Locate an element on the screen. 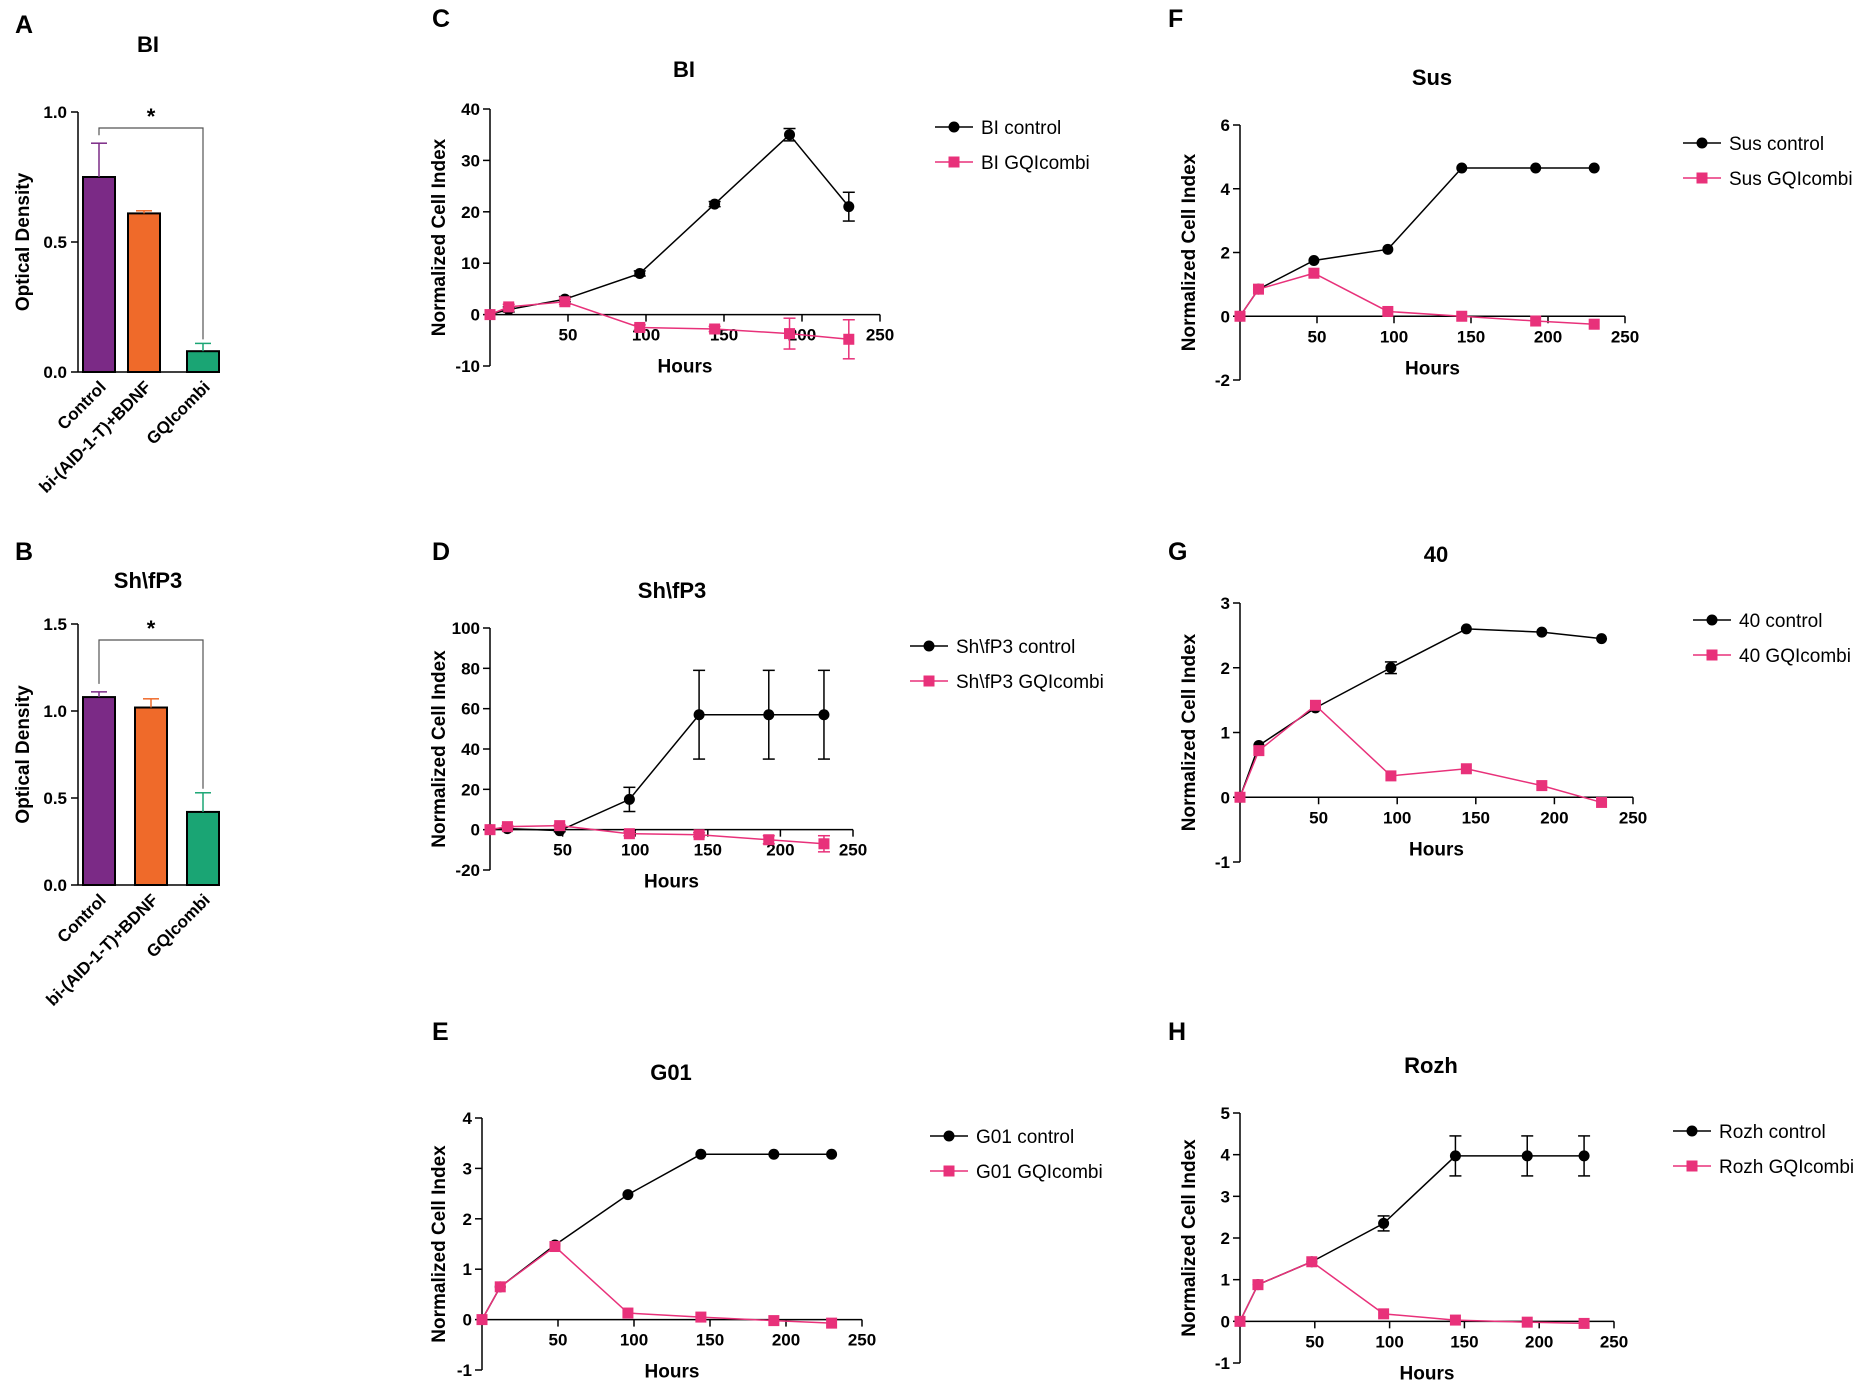 This screenshot has height=1385, width=1860. y-tick-label: 100 is located at coordinates (466, 628).